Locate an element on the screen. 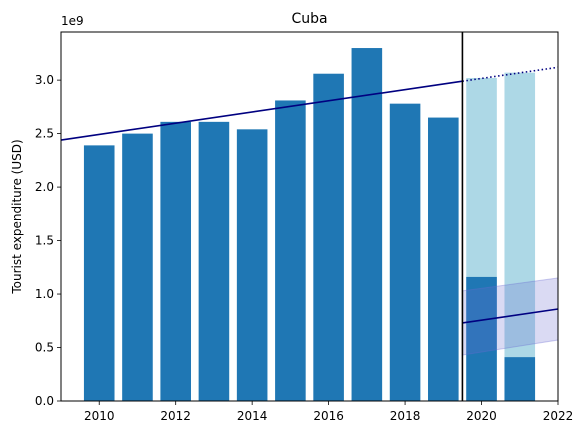 The height and width of the screenshot is (435, 584). post-break-trend-line is located at coordinates (510, 316).